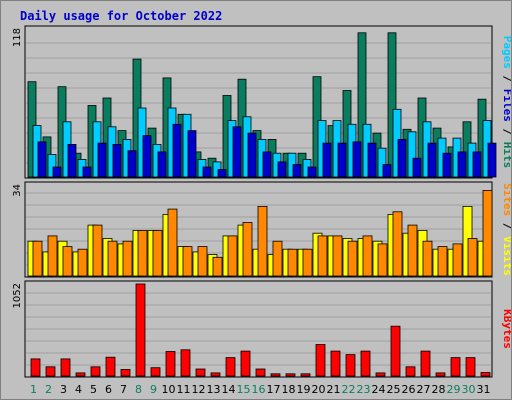  Describe the element at coordinates (274, 389) in the screenshot. I see `x-tick-label-day-17: 17` at that location.